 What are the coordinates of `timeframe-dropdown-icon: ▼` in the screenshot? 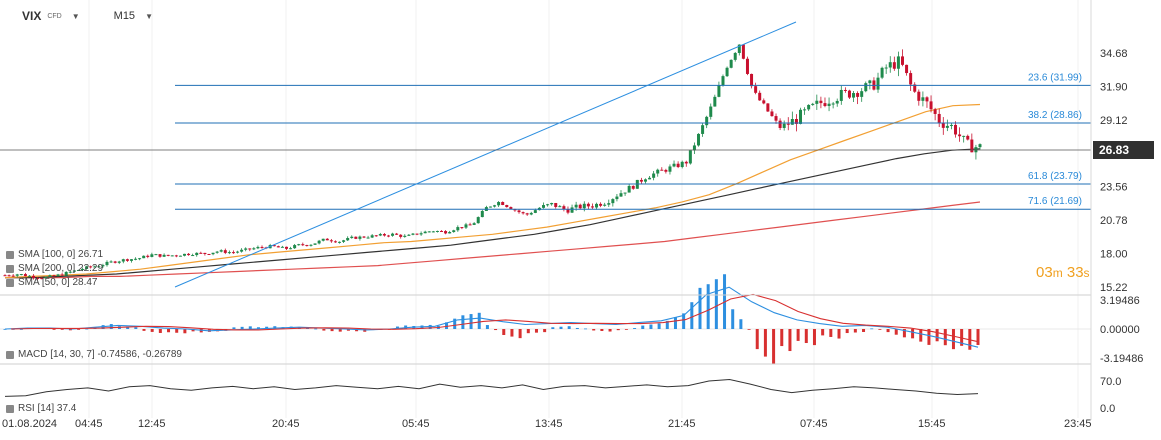 It's located at (149, 16).